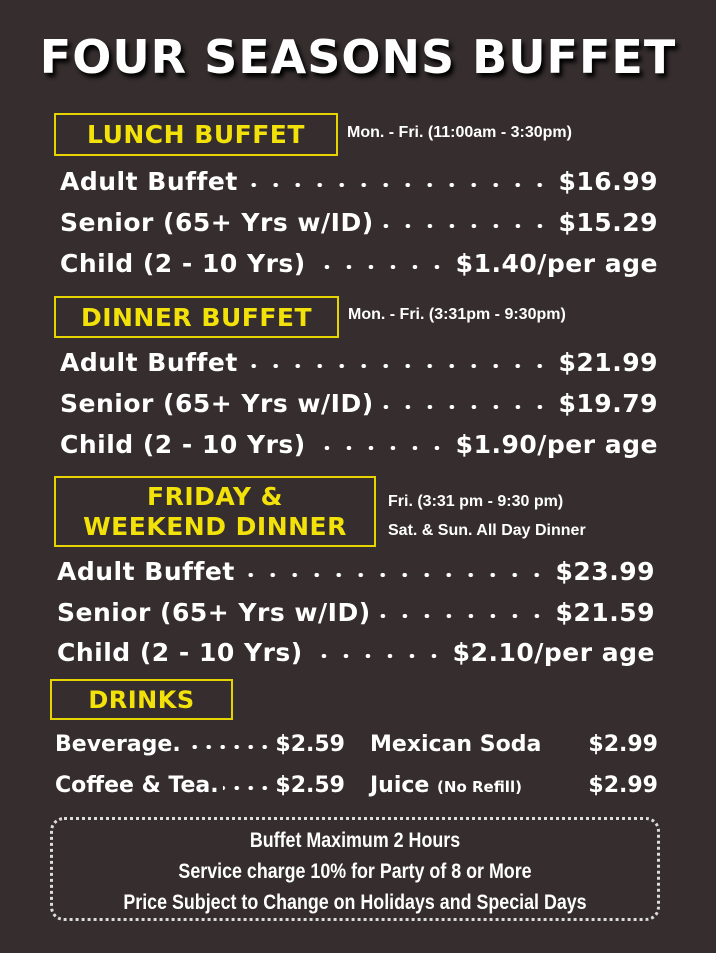  What do you see at coordinates (459, 132) in the screenshot?
I see `lunch-hours: Mon. - Fri. (11:00am - 3:30pm)` at bounding box center [459, 132].